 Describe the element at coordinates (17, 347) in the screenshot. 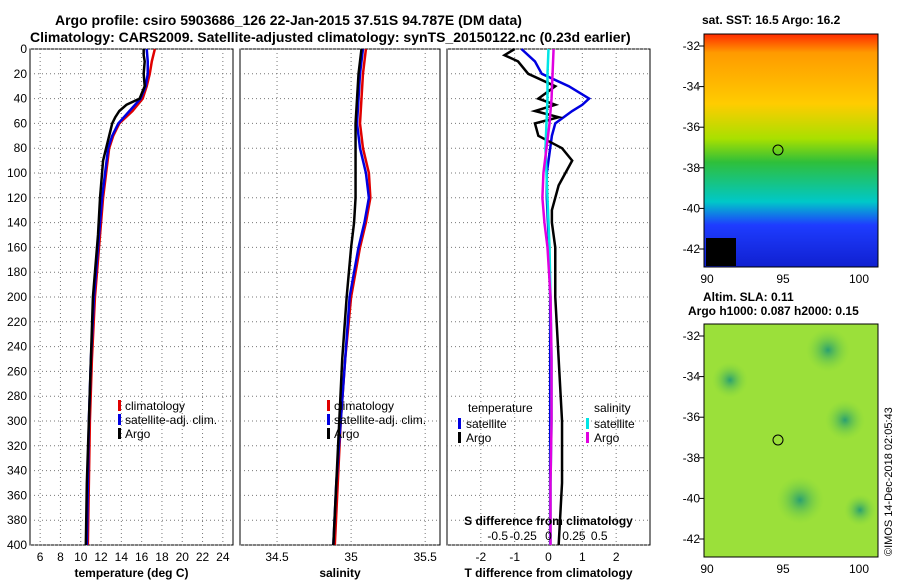

I see `y-tick-label: 240` at that location.